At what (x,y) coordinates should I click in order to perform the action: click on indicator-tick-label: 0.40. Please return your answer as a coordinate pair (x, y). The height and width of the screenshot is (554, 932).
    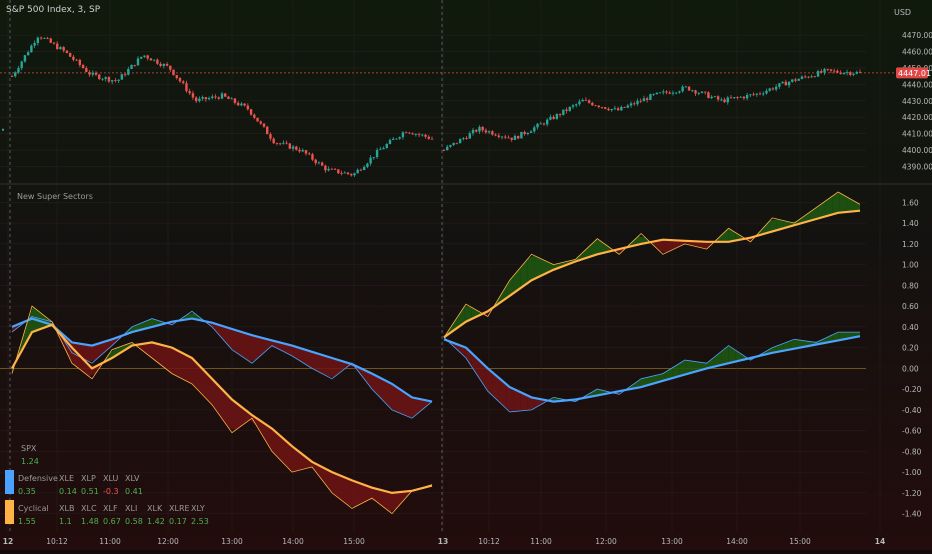
    Looking at the image, I should click on (910, 327).